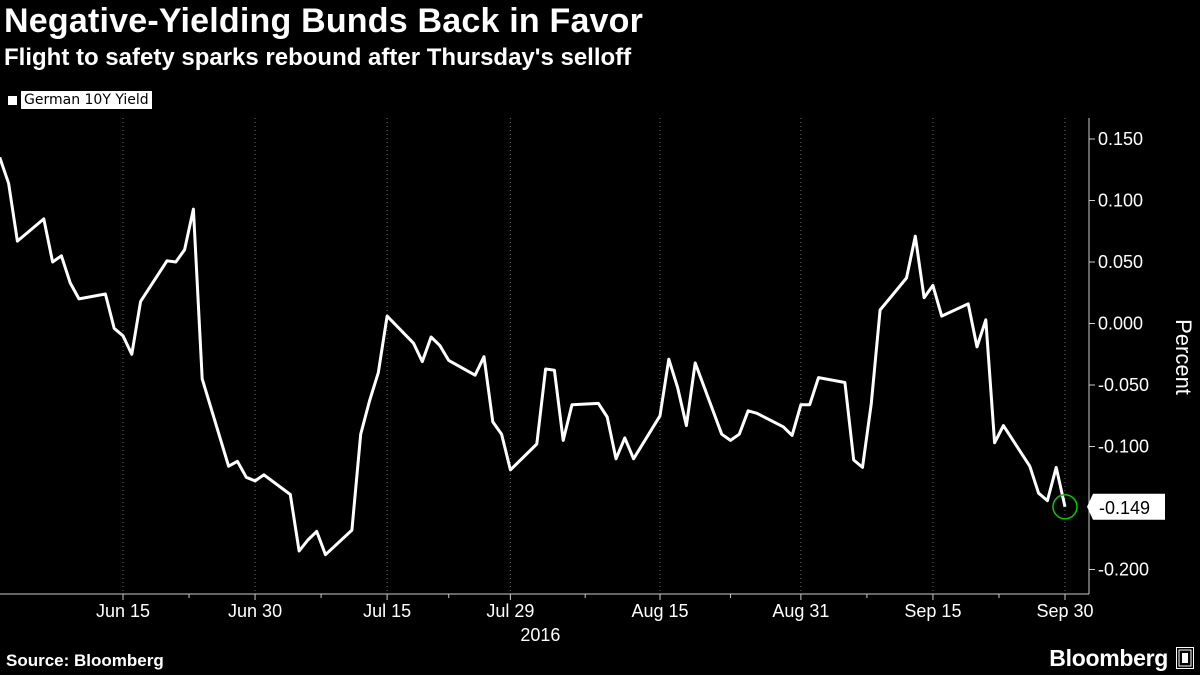 The width and height of the screenshot is (1200, 675). I want to click on legend-swatch, so click(12, 100).